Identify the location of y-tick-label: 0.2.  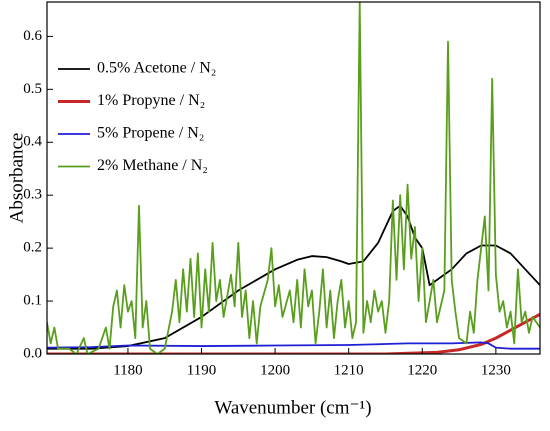
(32, 248).